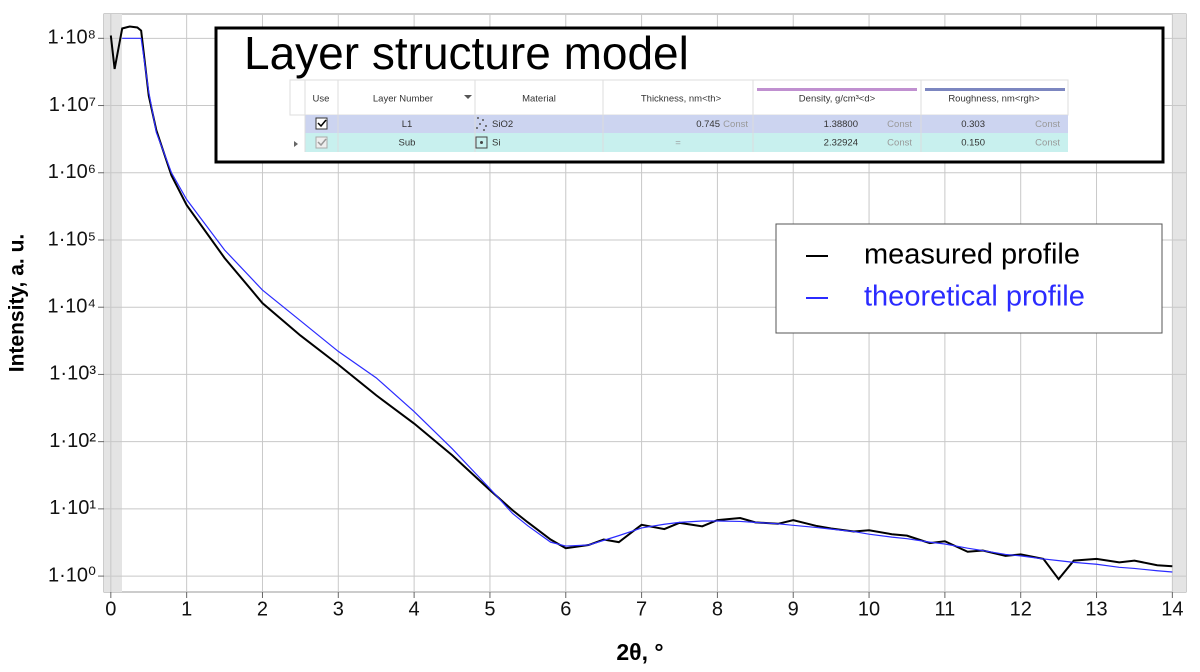 Image resolution: width=1200 pixels, height=672 pixels. Describe the element at coordinates (1096, 609) in the screenshot. I see `x-tick-label: 13` at that location.